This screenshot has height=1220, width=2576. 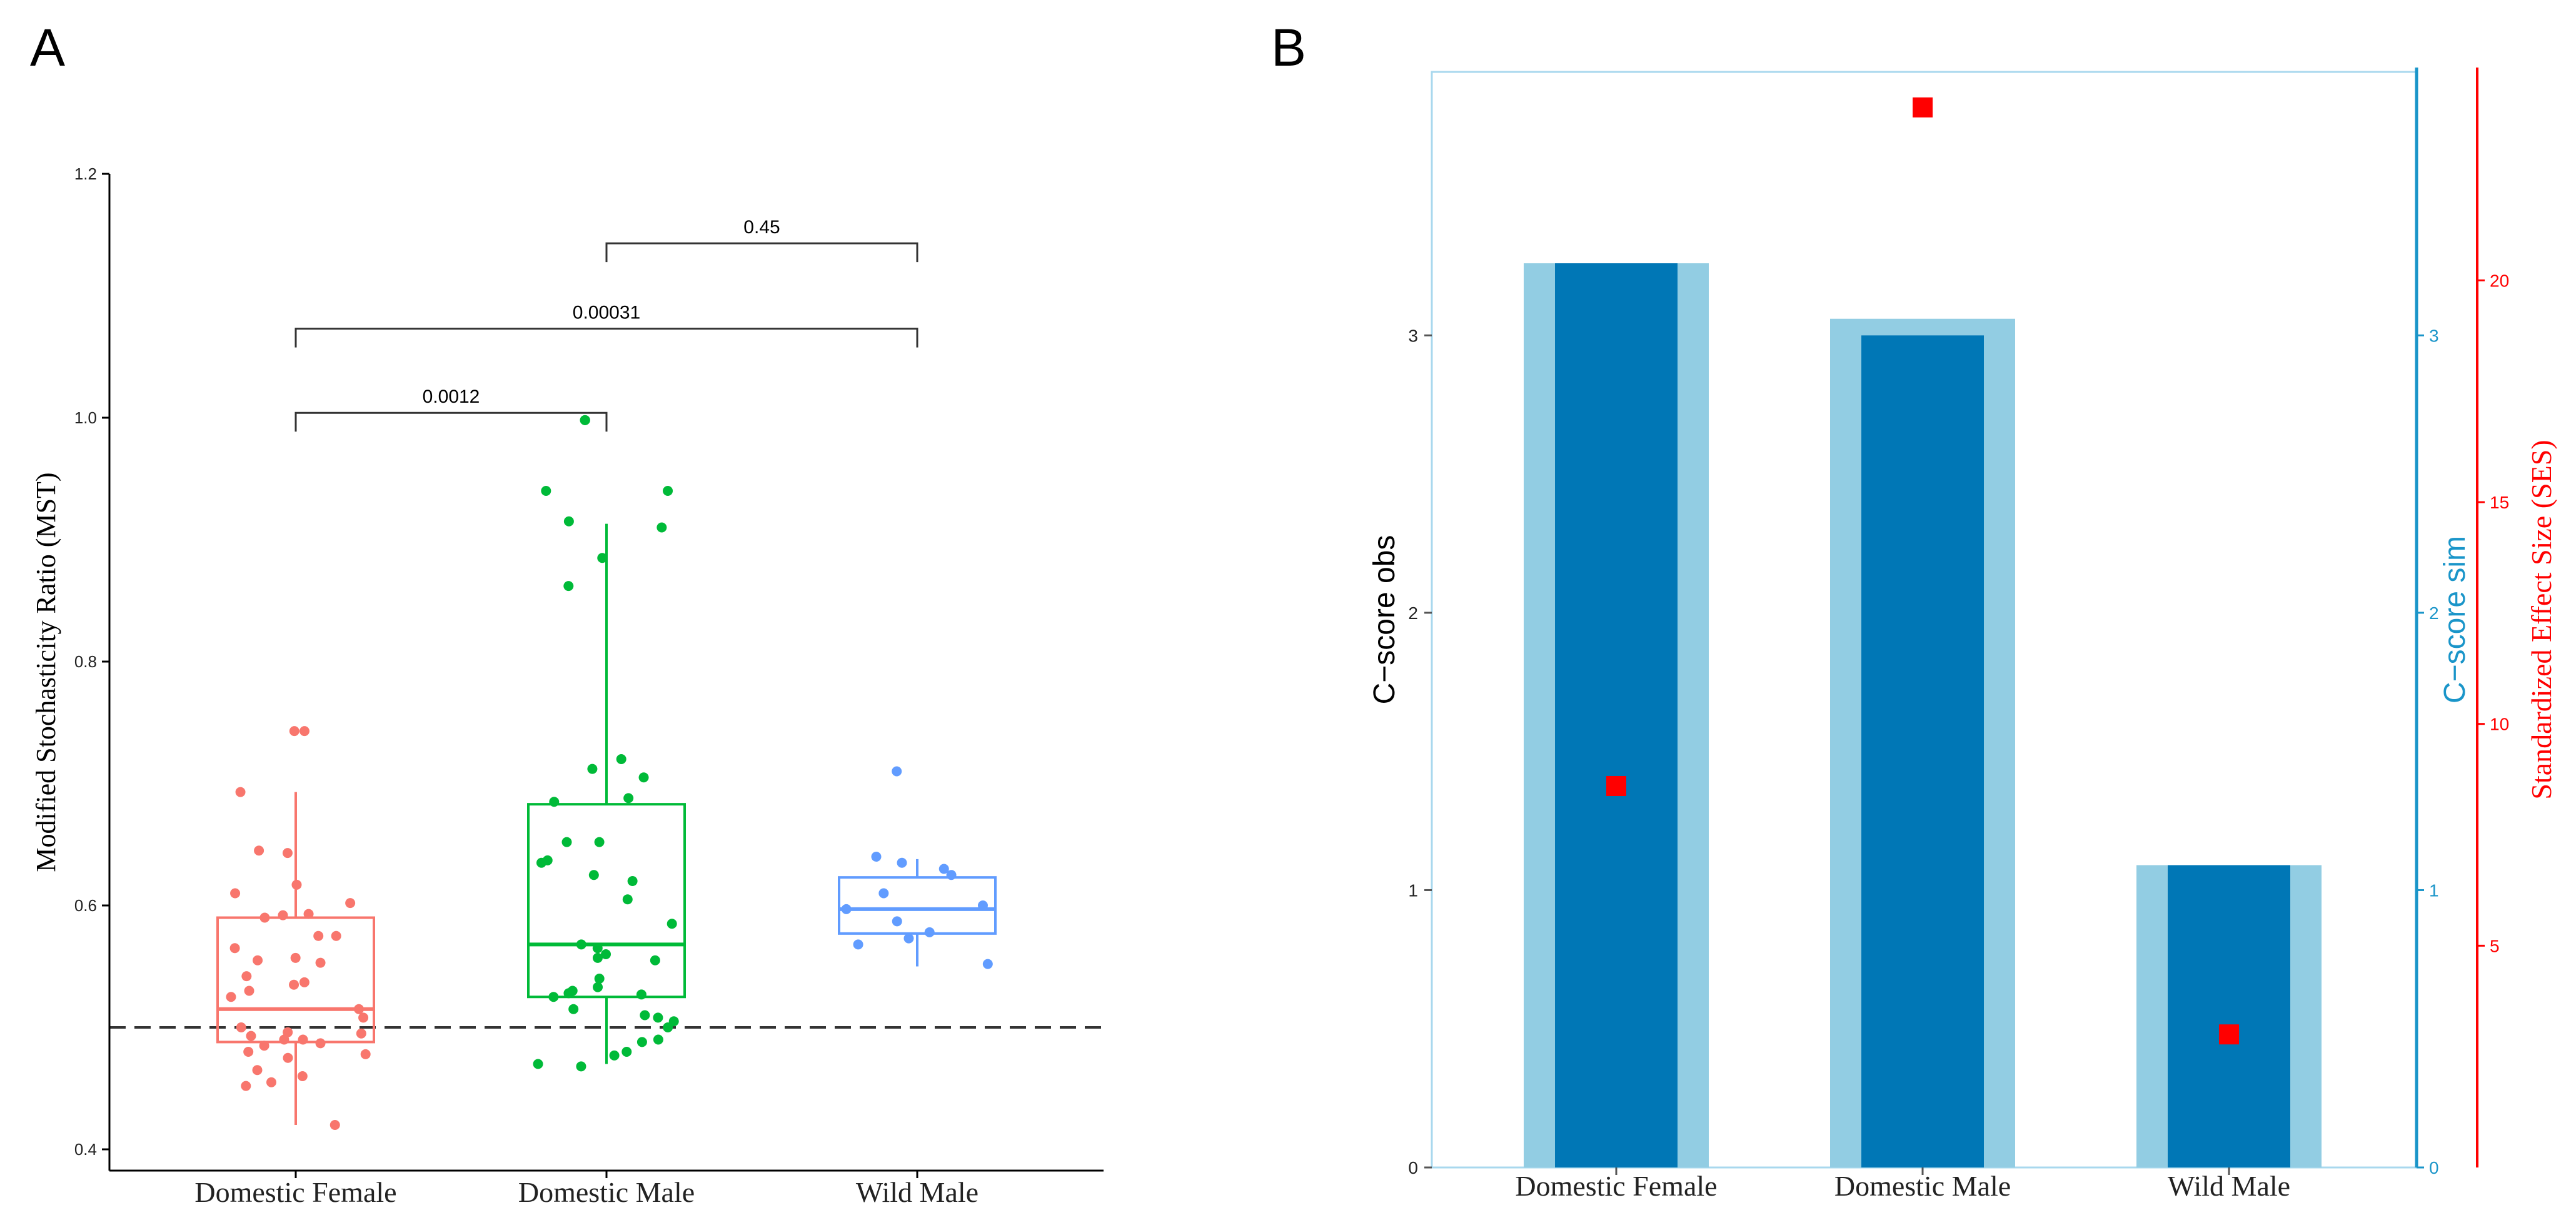 I want to click on panel-b-ses-tick-label: 20, so click(x=2499, y=280).